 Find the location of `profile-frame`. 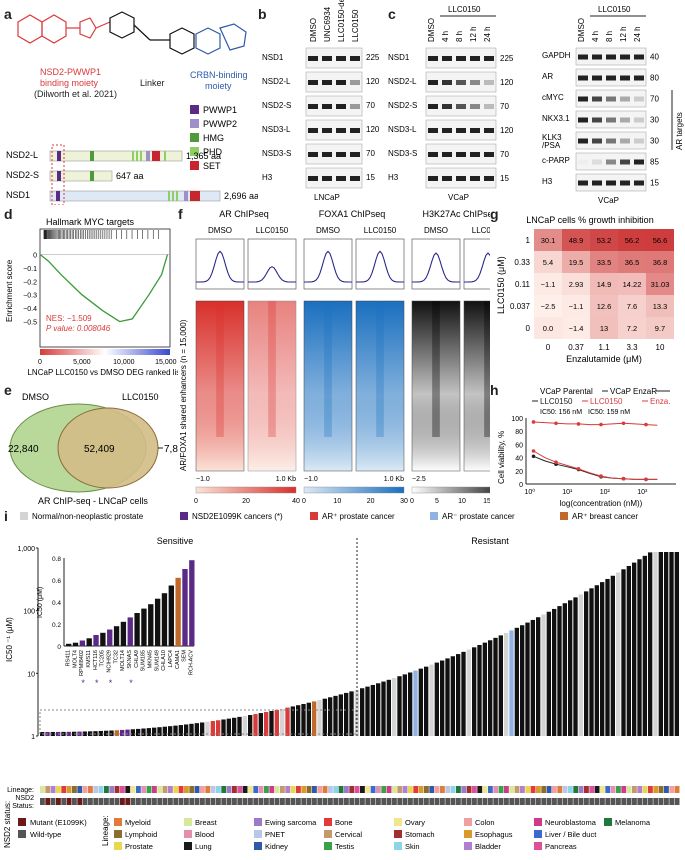

profile-frame is located at coordinates (272, 264).